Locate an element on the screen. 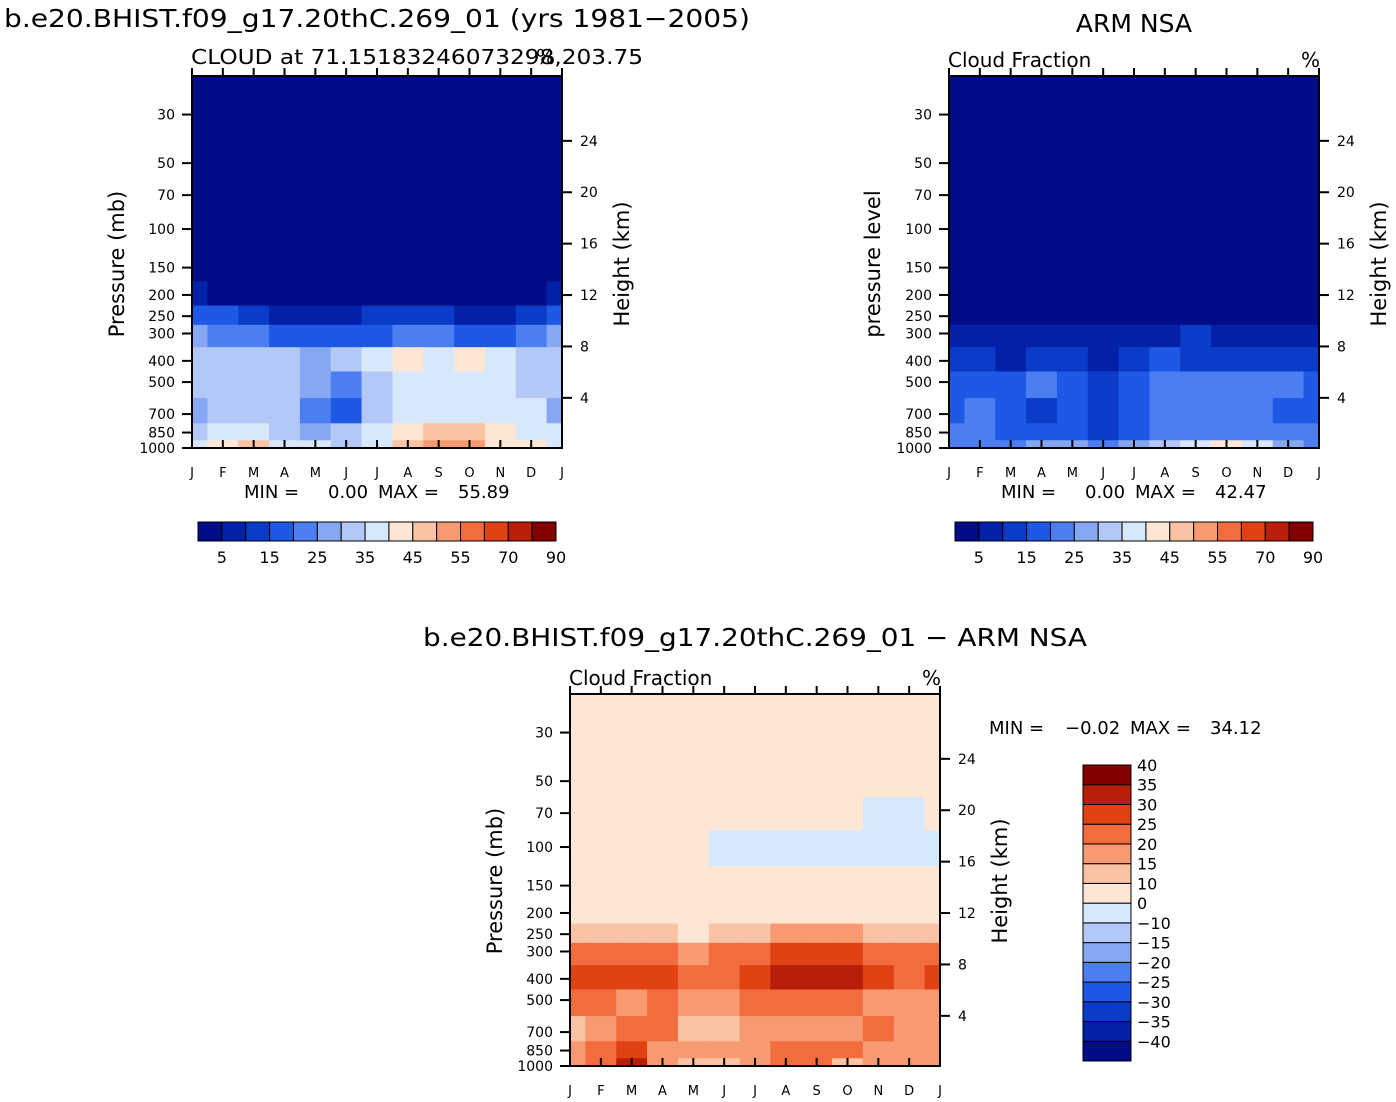 The image size is (1396, 1102). y2-tick-label: 12 is located at coordinates (589, 296).